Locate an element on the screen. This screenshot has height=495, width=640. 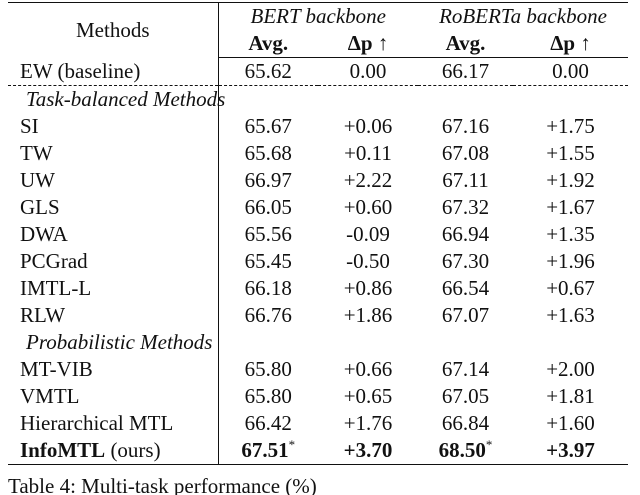
value: 67.51 is located at coordinates (265, 450).